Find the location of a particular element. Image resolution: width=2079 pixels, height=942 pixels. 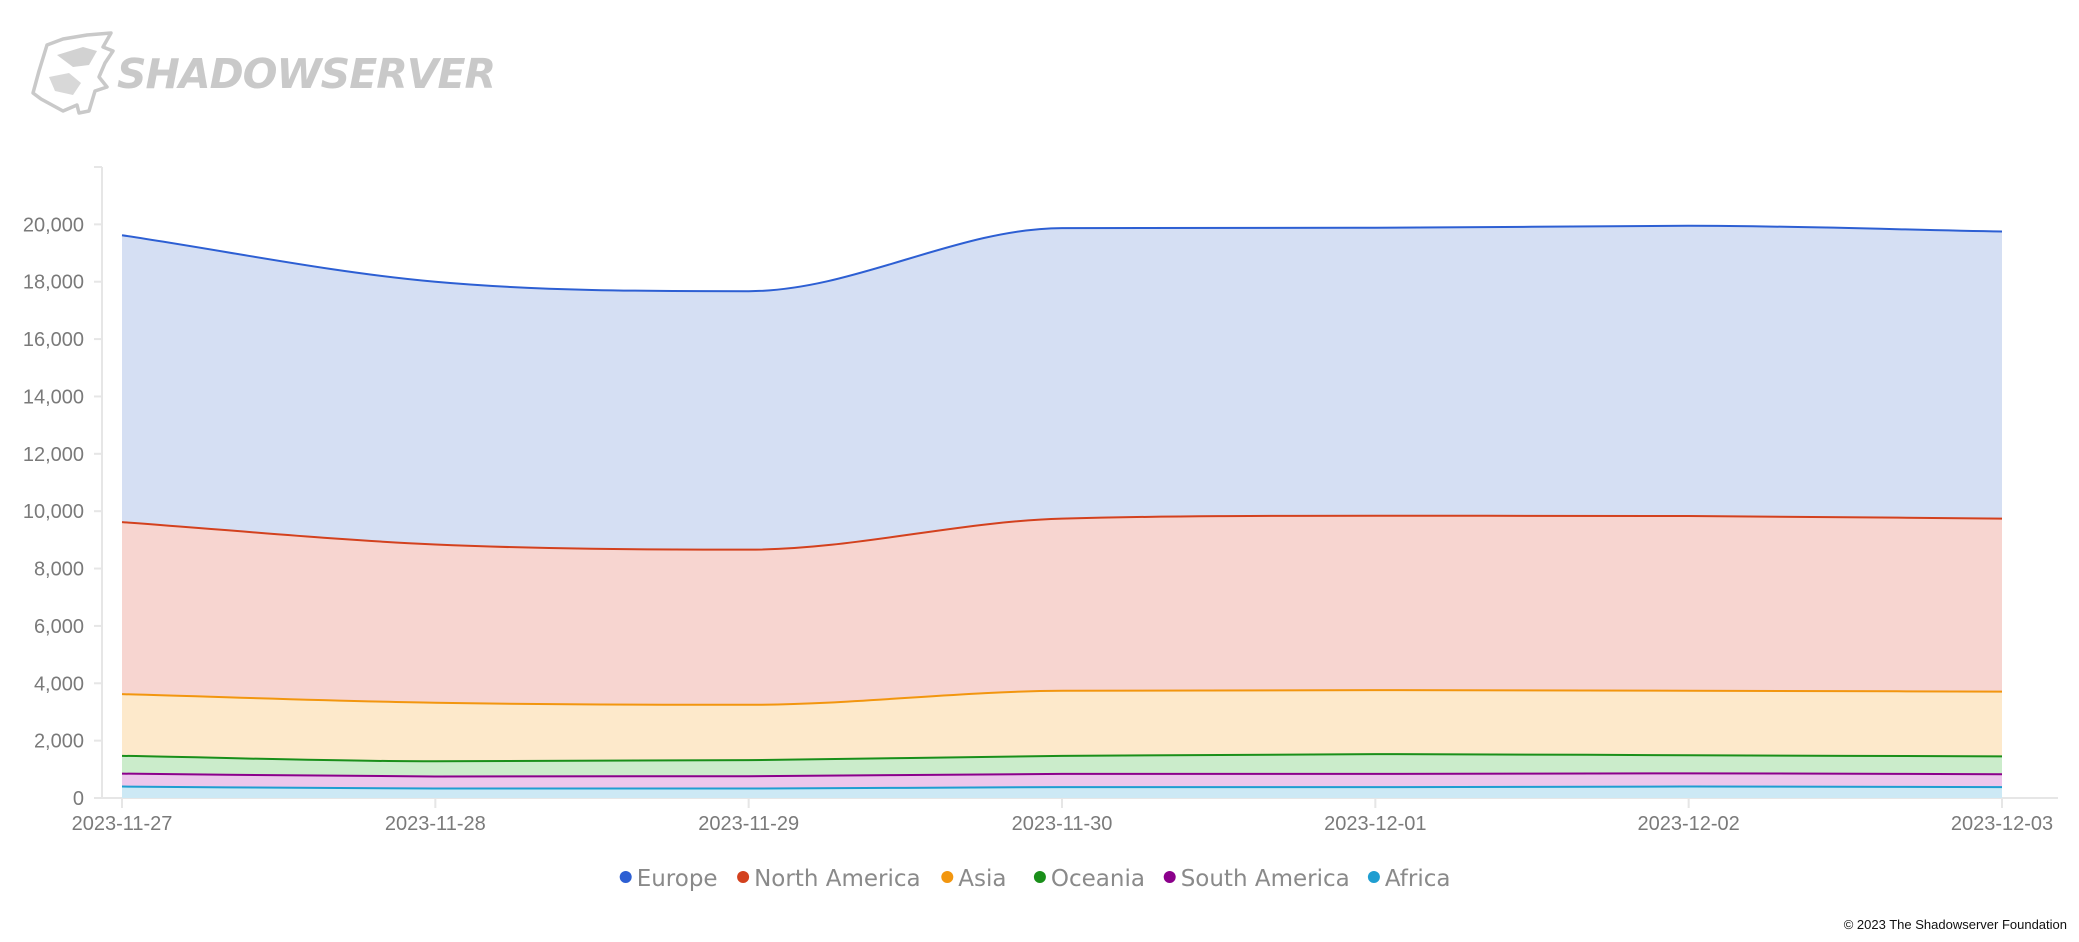

copyright-text: © 2023 The Shadowserver Foundation is located at coordinates (1955, 924).